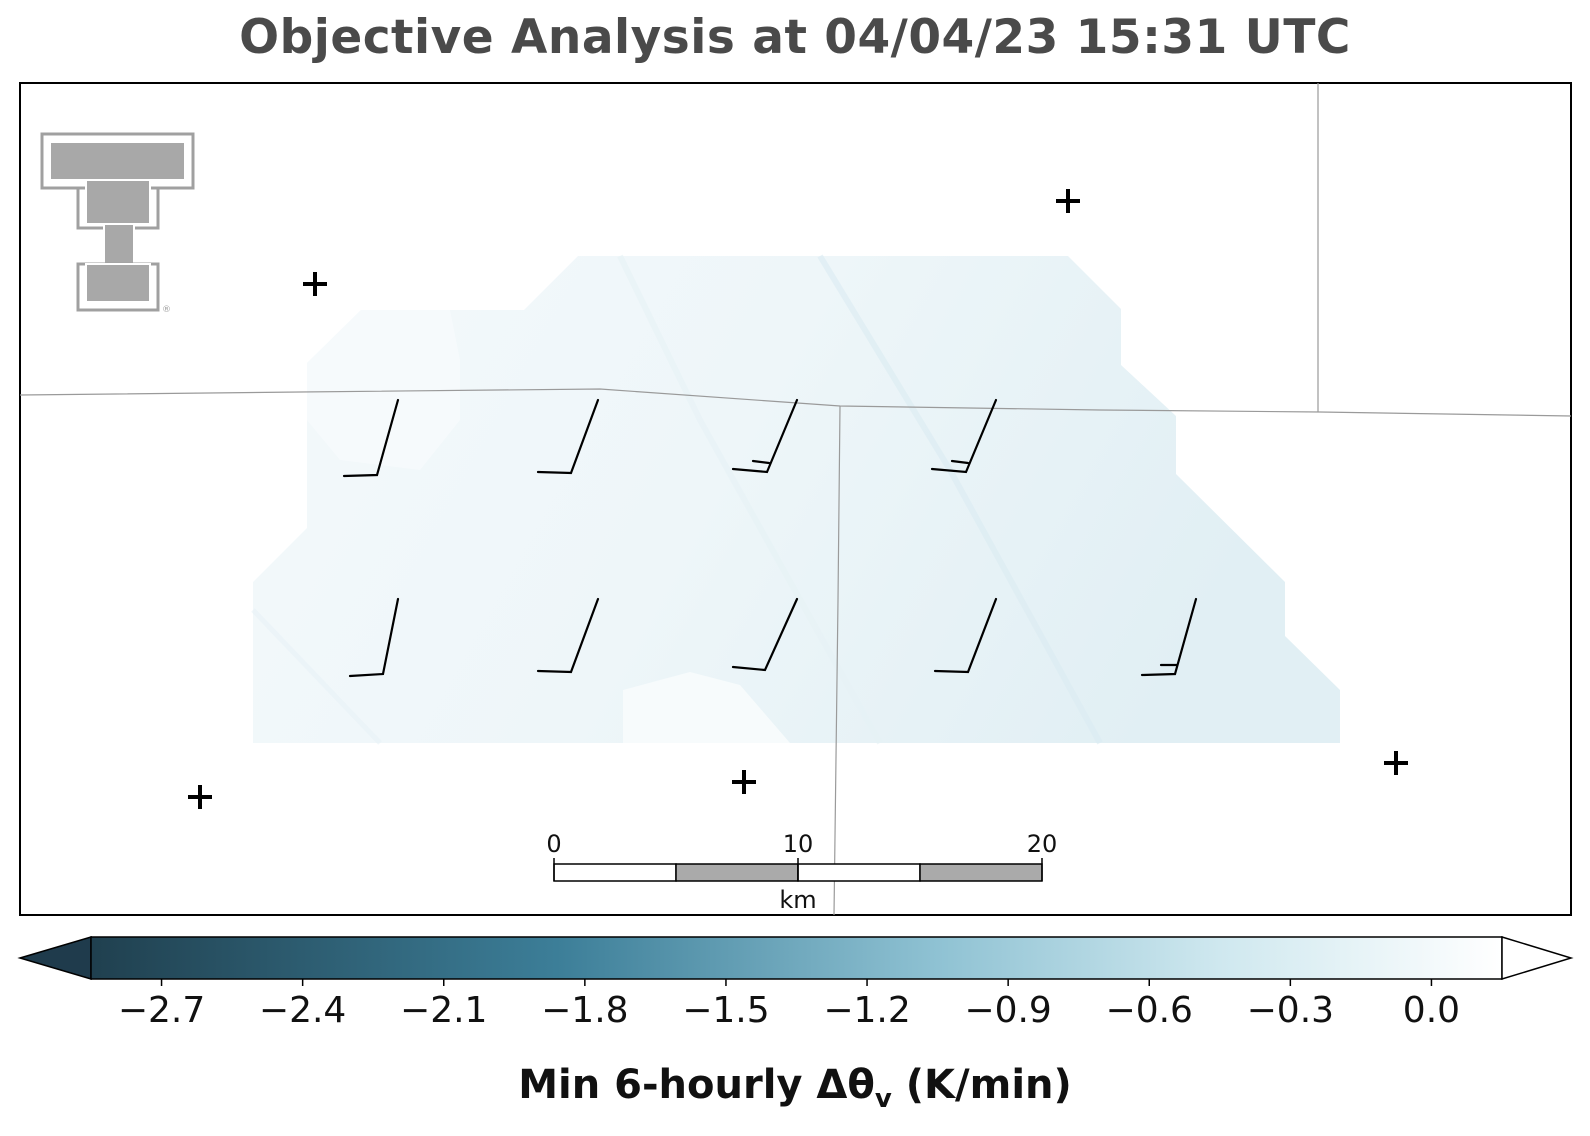  I want to click on scale-label-20: 20, so click(1042, 844).